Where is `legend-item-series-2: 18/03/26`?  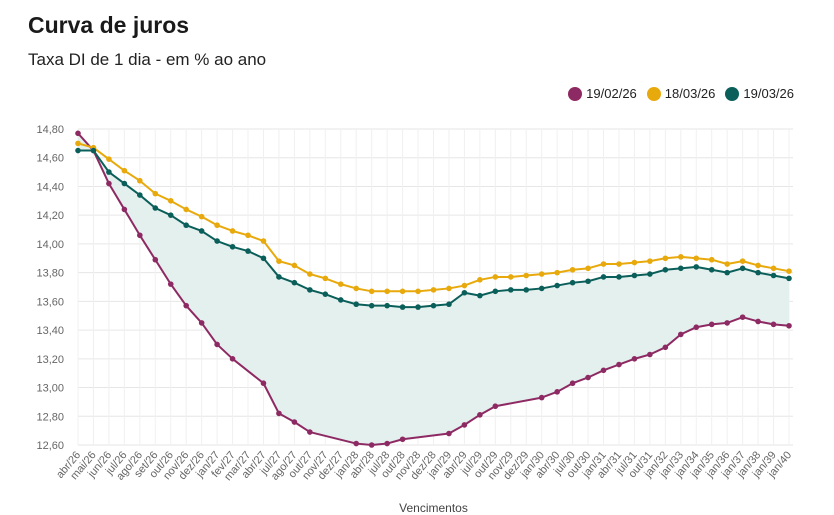 legend-item-series-2: 18/03/26 is located at coordinates (680, 93).